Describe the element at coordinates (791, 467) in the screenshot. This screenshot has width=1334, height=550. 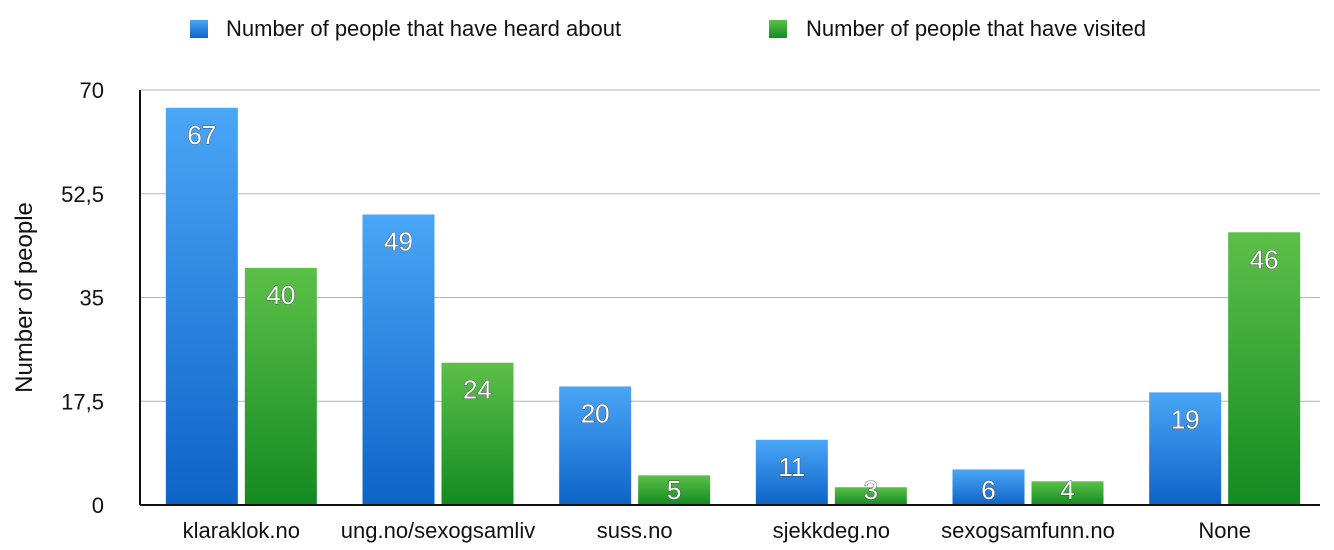
I see `data-label: 11` at that location.